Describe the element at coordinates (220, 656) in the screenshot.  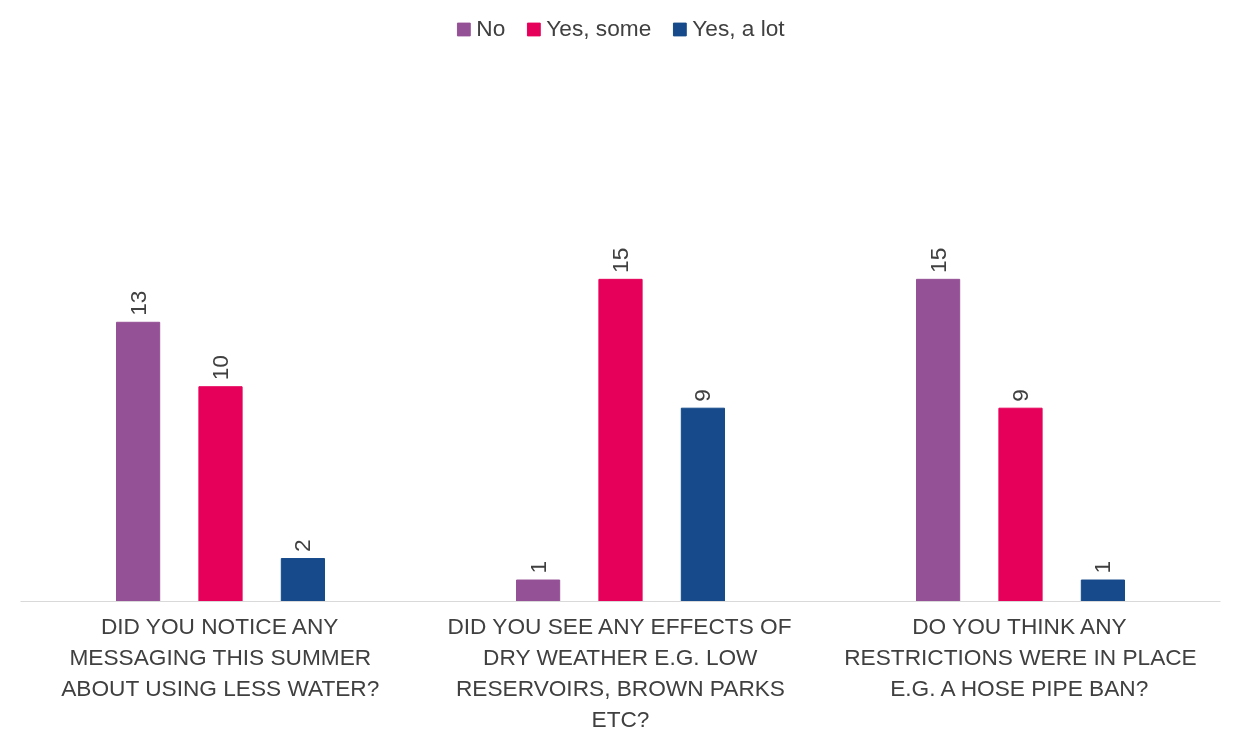
I see `x-tick-label: DID YOU NOTICE ANY MESSAGING THIS SUMMER ABOUT USING LESS WATER?` at that location.